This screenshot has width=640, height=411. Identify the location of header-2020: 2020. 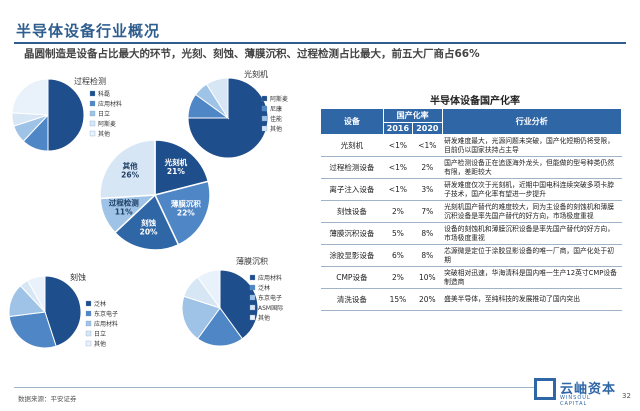
(427, 128).